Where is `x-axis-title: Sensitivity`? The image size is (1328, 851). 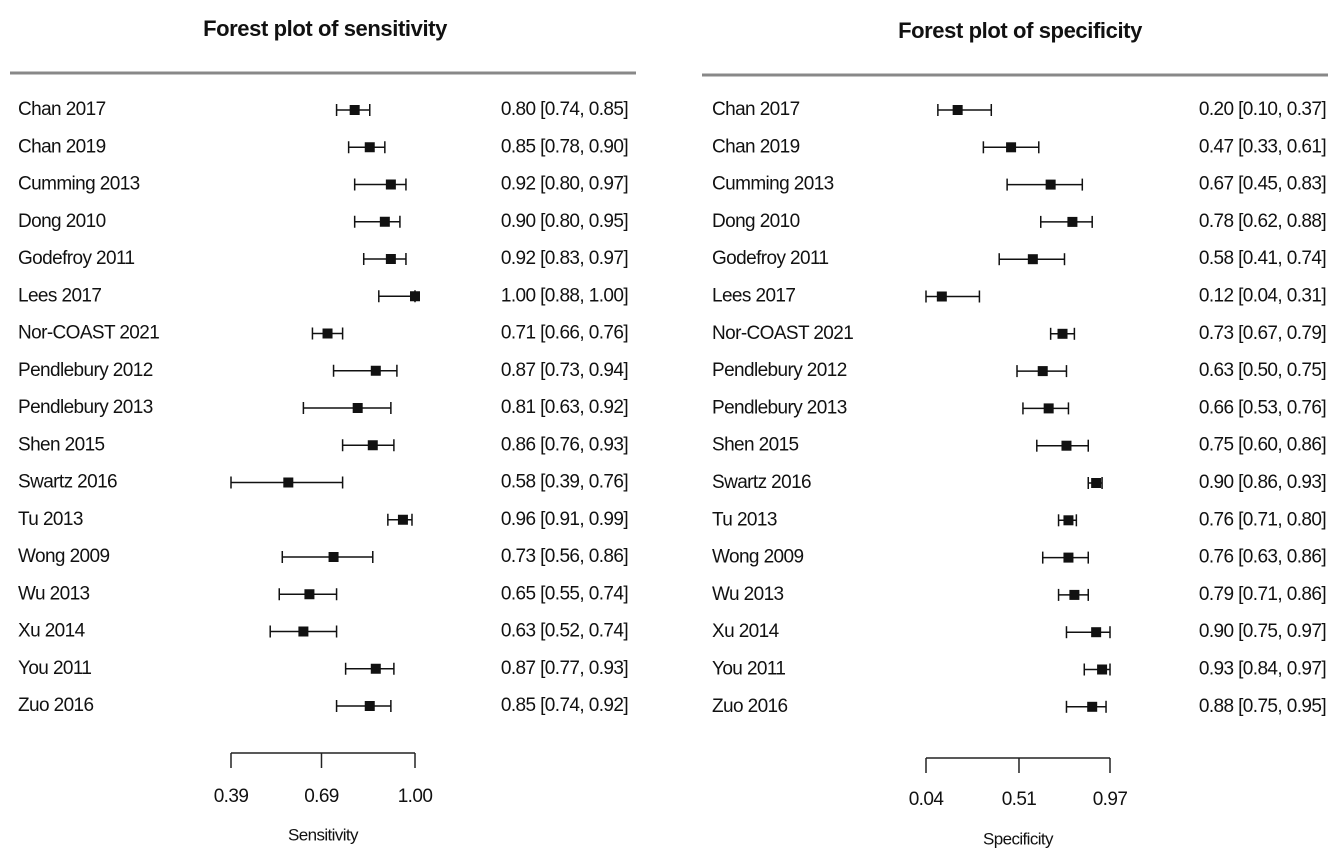 x-axis-title: Sensitivity is located at coordinates (323, 834).